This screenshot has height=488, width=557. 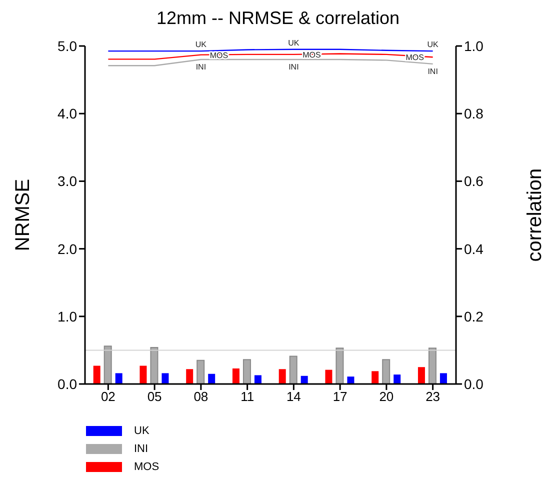 What do you see at coordinates (247, 396) in the screenshot?
I see `x-tick-label: 11` at bounding box center [247, 396].